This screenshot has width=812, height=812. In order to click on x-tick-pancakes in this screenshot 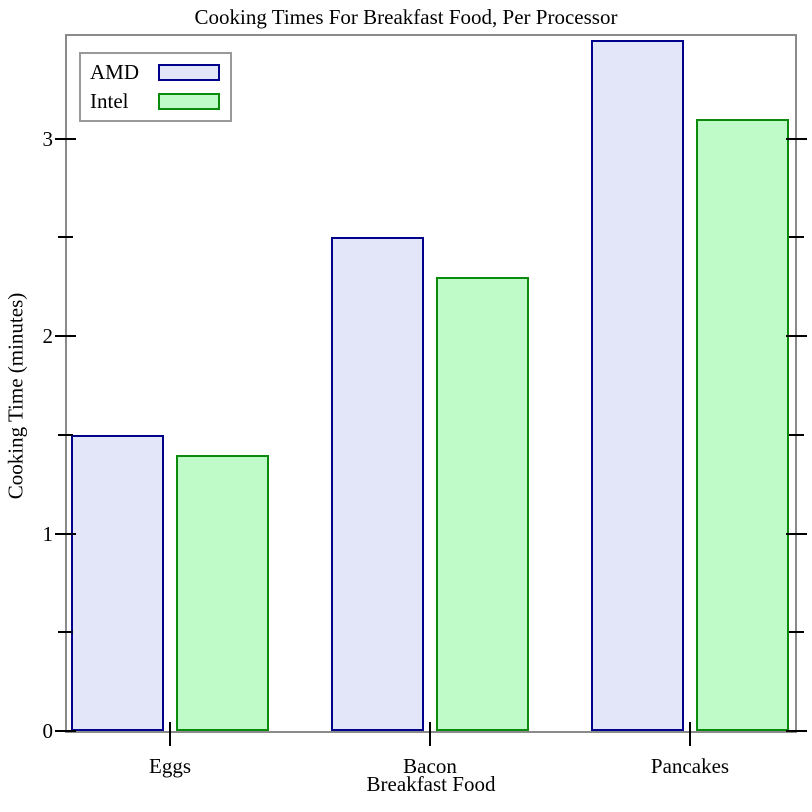, I will do `click(690, 734)`.